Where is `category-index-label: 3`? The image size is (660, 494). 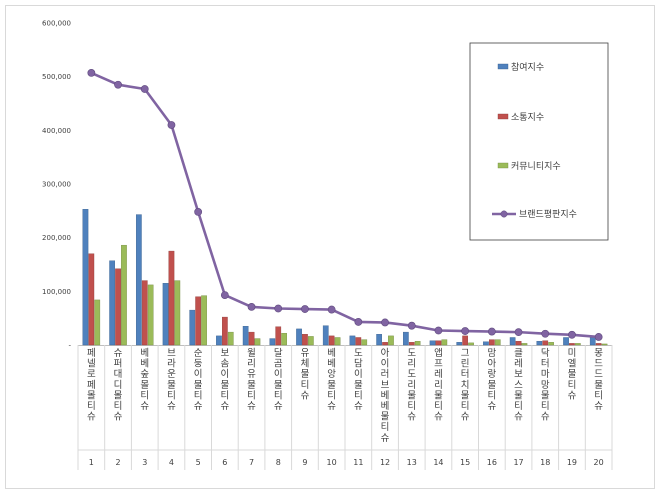
category-index-label: 3 is located at coordinates (144, 462).